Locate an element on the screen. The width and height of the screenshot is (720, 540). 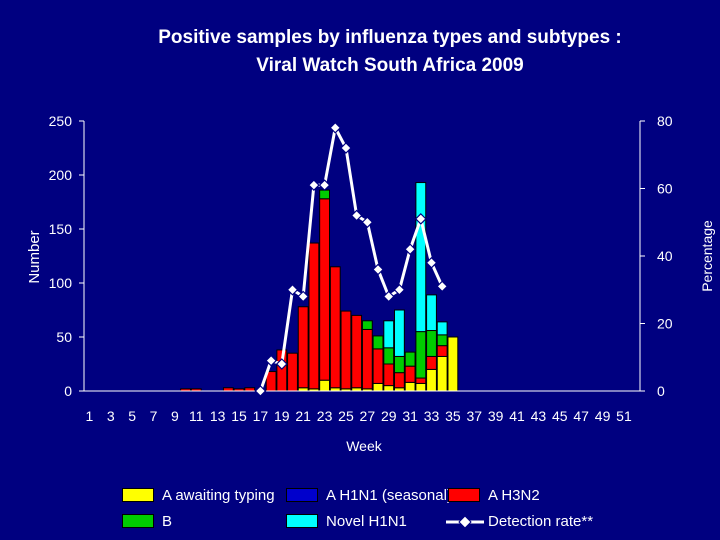
y2-tick-label: 0 is located at coordinates (661, 391).